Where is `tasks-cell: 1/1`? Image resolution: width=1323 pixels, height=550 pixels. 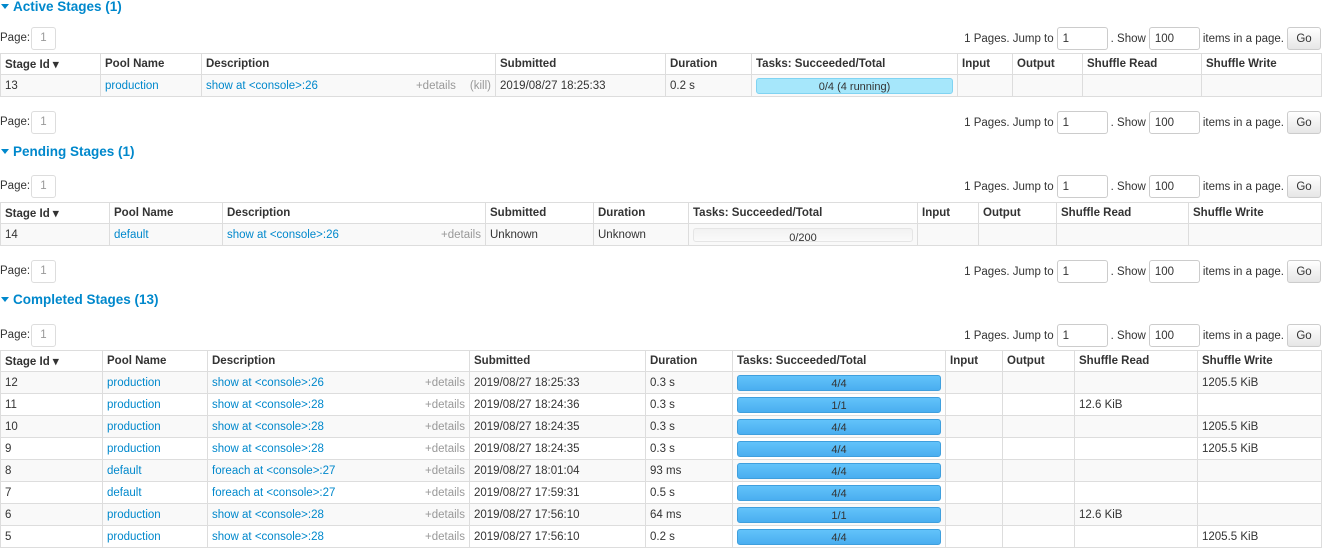 tasks-cell: 1/1 is located at coordinates (839, 514).